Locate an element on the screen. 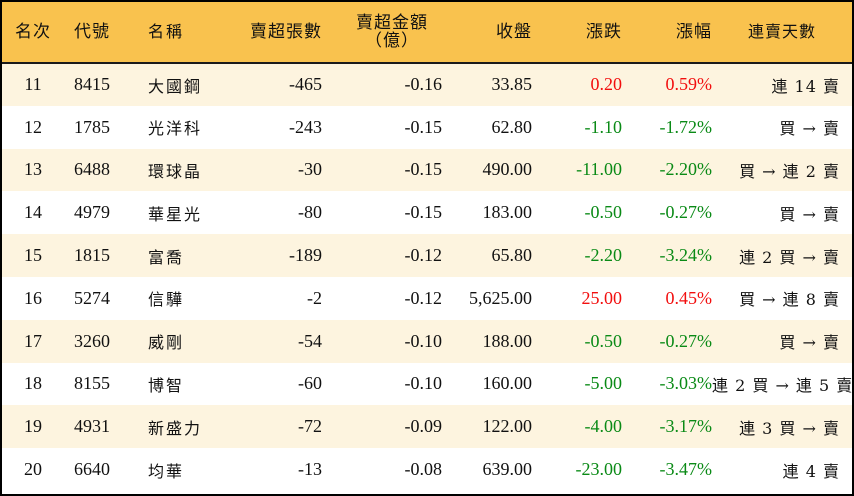 The width and height of the screenshot is (854, 496). cell-code: 6640 is located at coordinates (92, 469).